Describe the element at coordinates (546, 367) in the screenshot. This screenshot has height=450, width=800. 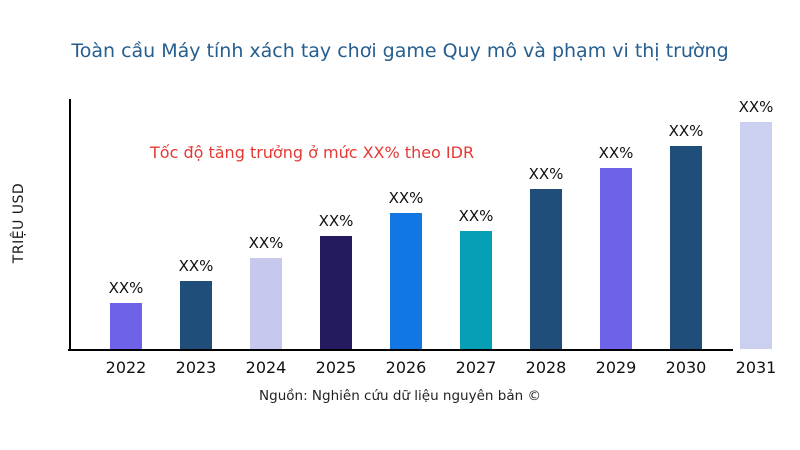
I see `x-tick-2028: 2028` at that location.